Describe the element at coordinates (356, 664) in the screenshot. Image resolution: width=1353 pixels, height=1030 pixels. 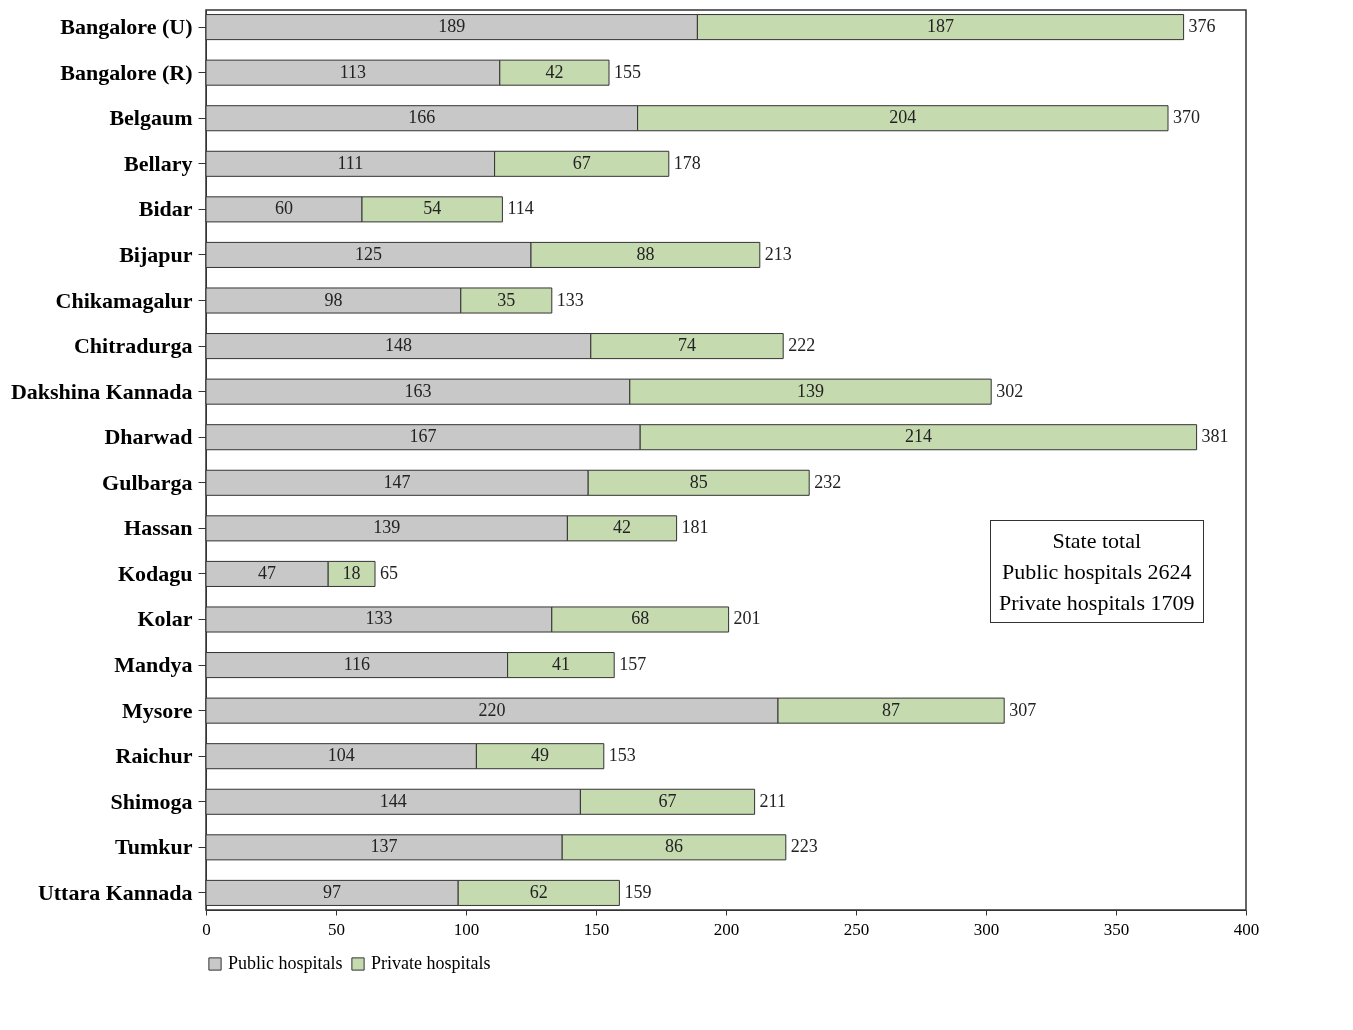
I see `data-label: 116` at that location.